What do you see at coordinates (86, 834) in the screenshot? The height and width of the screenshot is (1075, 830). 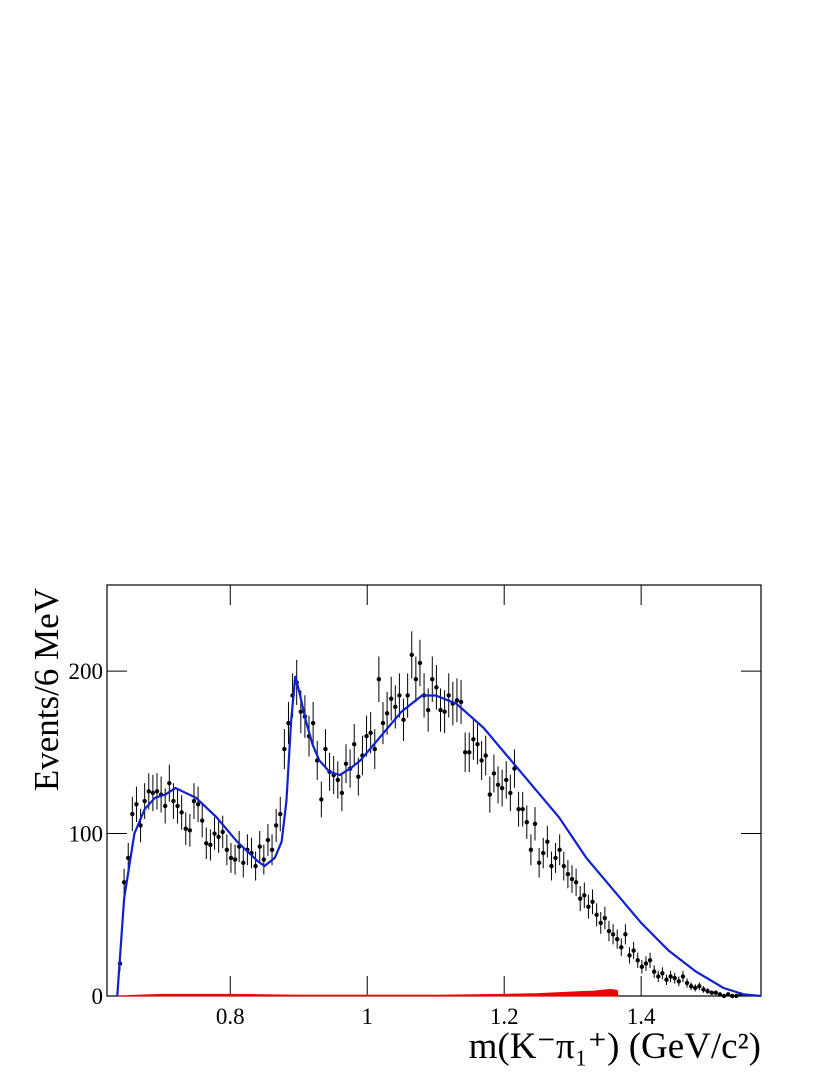 I see `y-tick-label: 100` at bounding box center [86, 834].